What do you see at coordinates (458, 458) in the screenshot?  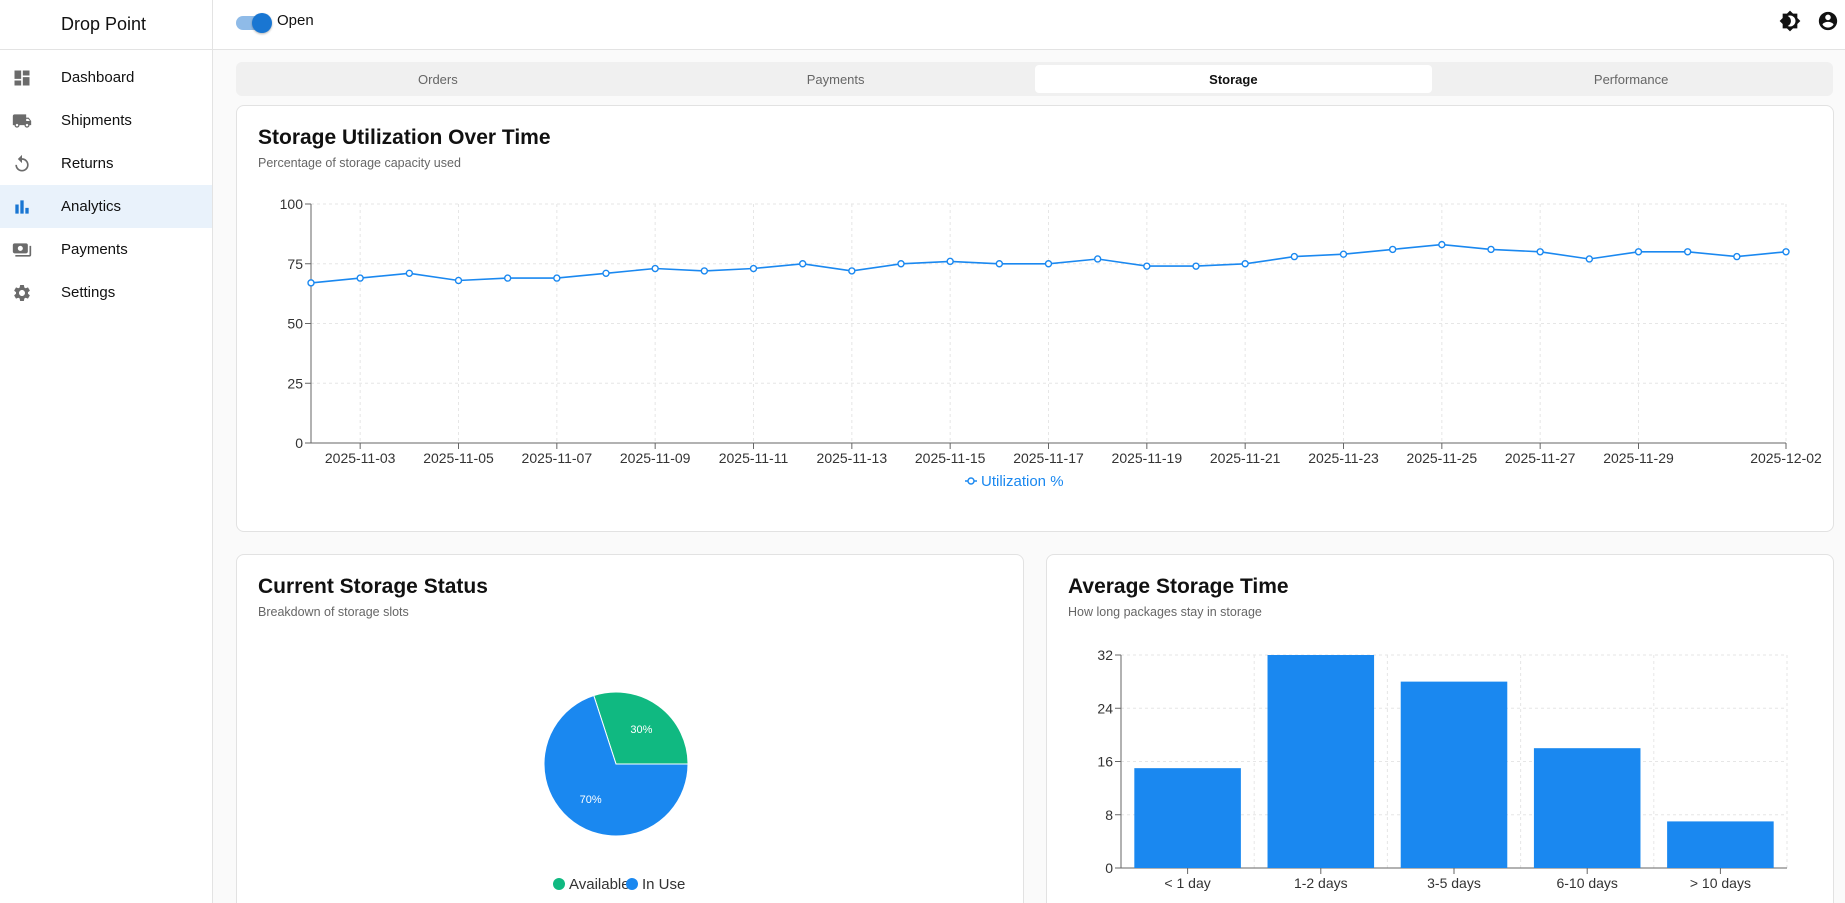 I see `x-tick-label: 2025-11-05` at bounding box center [458, 458].